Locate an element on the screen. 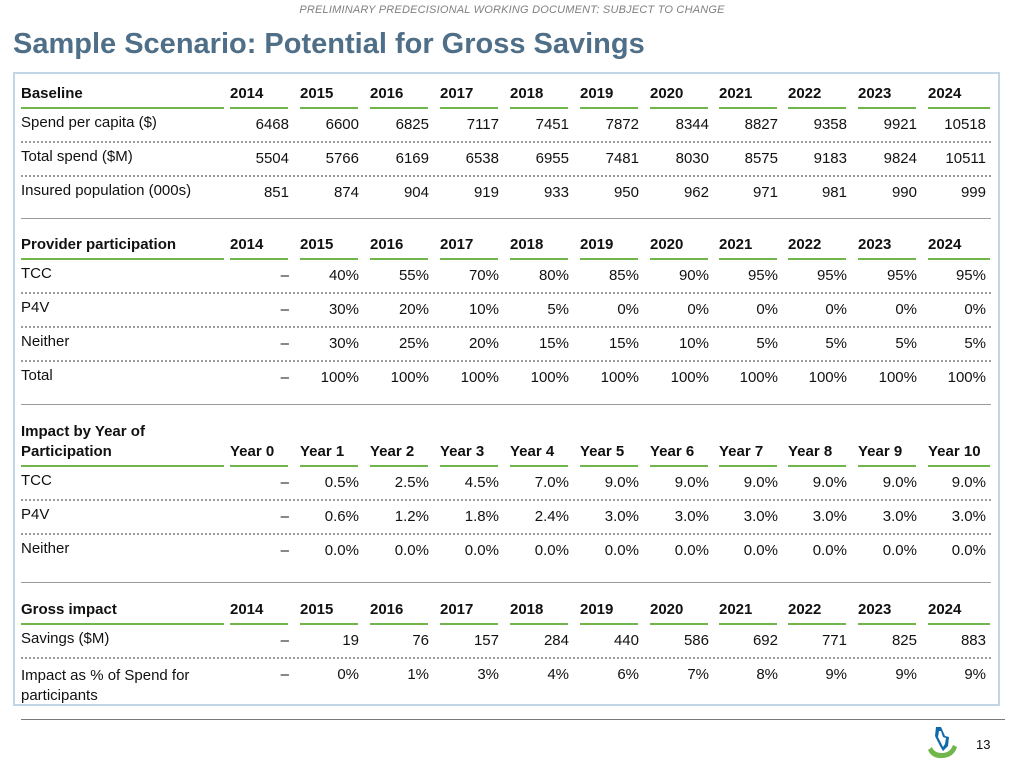 The image size is (1024, 768). table-cell: 1.2% is located at coordinates (411, 516).